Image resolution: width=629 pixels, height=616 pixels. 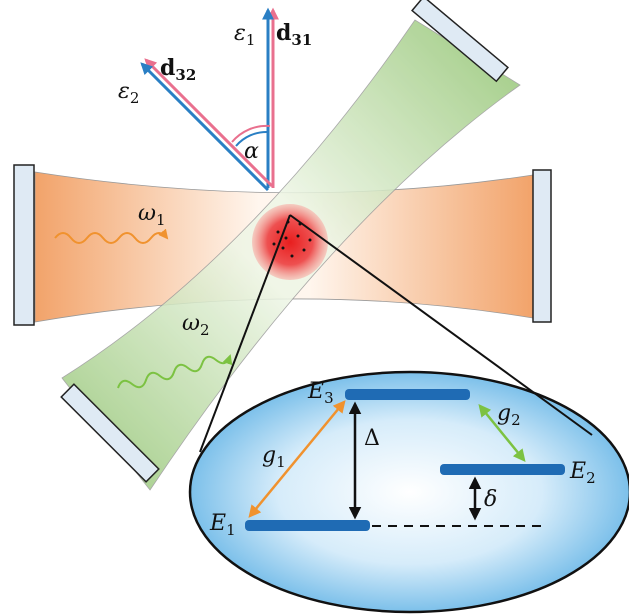 I want to click on zoom-line, so click(x=245, y=333).